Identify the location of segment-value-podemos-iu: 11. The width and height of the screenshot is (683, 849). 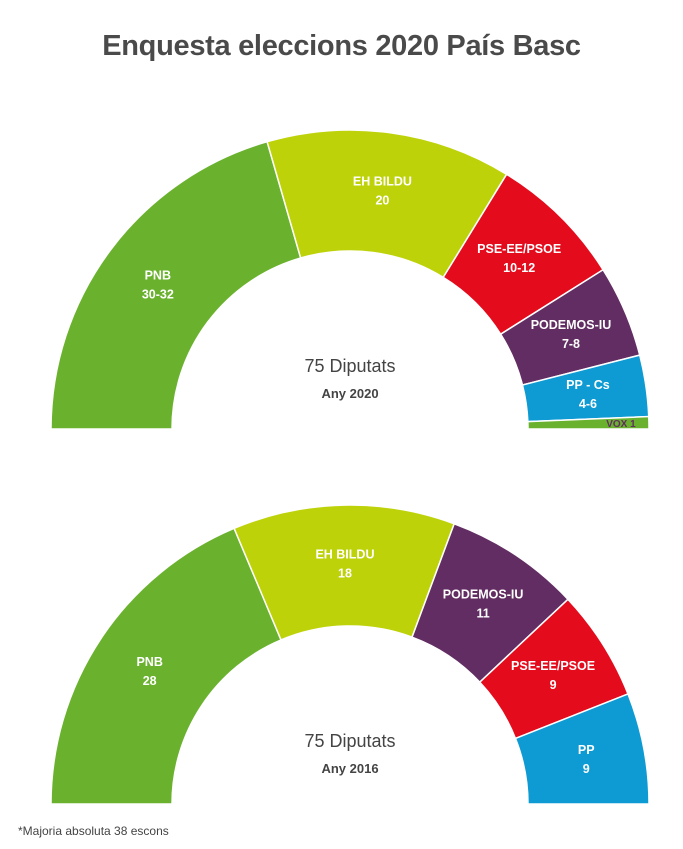
(482, 614).